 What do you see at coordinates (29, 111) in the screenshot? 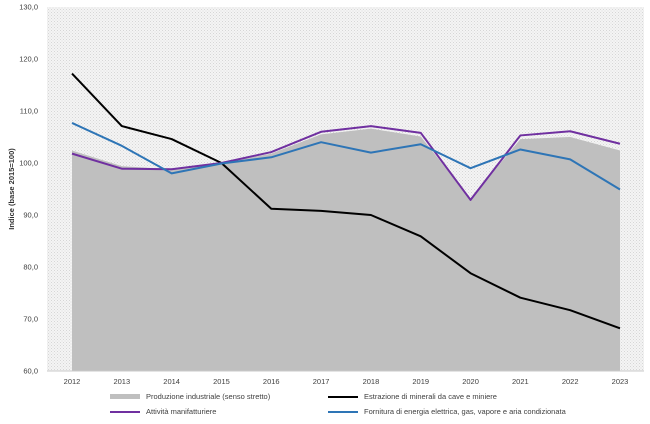
I see `y-tick-label: 110,0` at bounding box center [29, 111].